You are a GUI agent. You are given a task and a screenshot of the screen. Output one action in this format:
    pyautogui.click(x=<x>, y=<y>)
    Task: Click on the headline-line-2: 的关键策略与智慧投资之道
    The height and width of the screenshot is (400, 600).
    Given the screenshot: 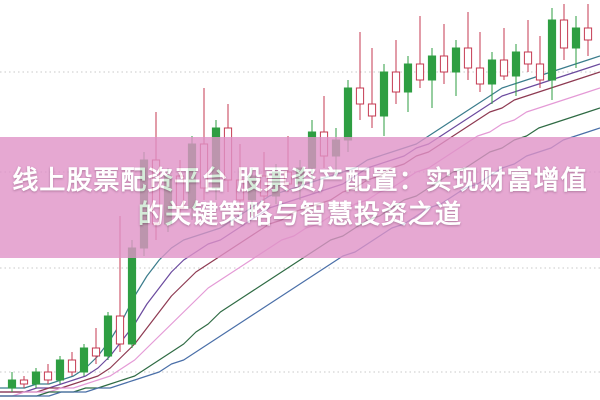 What is the action you would take?
    pyautogui.click(x=299, y=213)
    